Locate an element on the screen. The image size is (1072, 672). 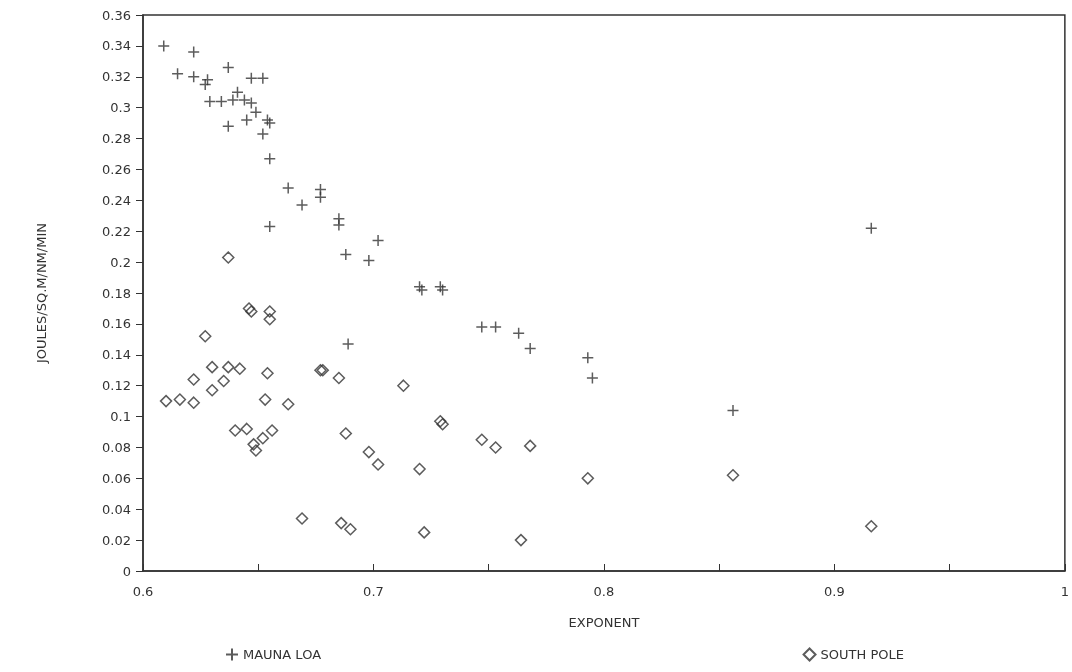
legend-label: SOUTH POLE is located at coordinates (862, 654).